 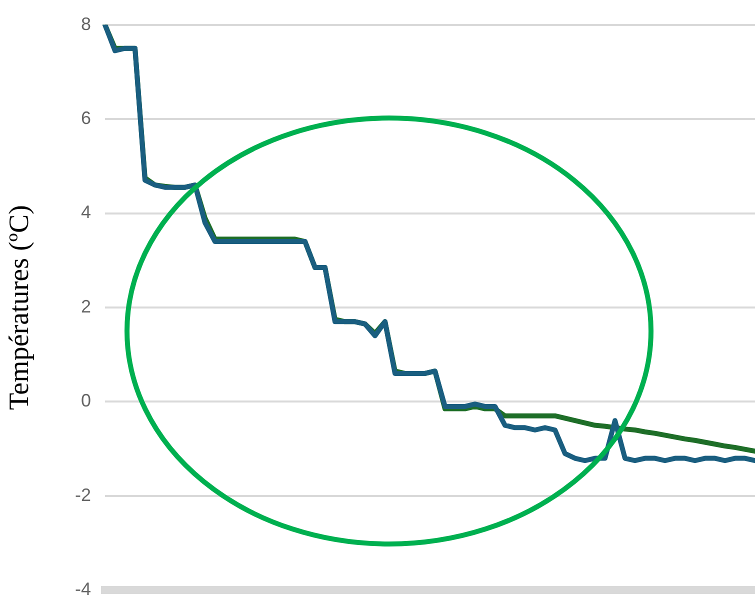 What do you see at coordinates (82, 589) in the screenshot?
I see `y-tick-label: -4` at bounding box center [82, 589].